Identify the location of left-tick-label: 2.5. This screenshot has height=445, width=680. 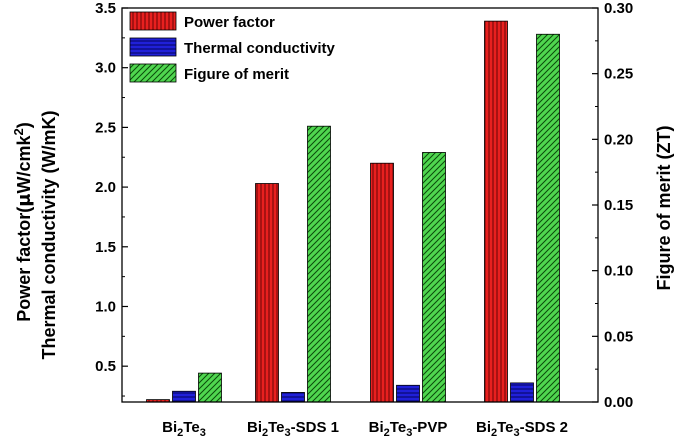
(105, 127).